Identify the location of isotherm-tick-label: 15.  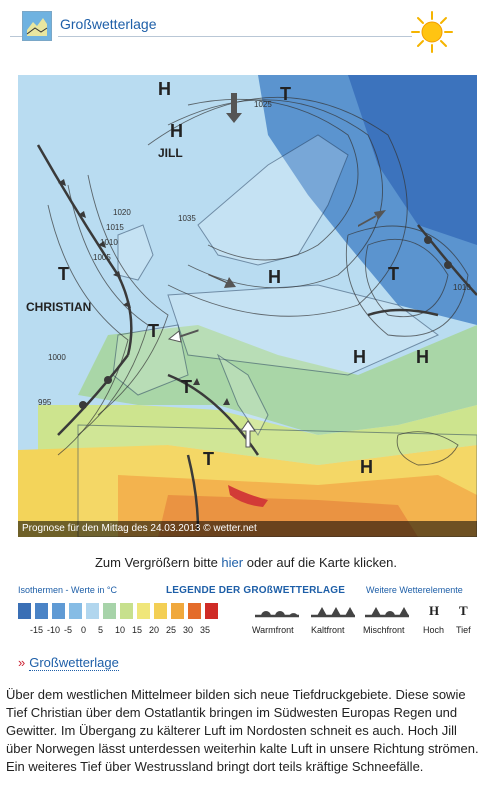
(137, 630).